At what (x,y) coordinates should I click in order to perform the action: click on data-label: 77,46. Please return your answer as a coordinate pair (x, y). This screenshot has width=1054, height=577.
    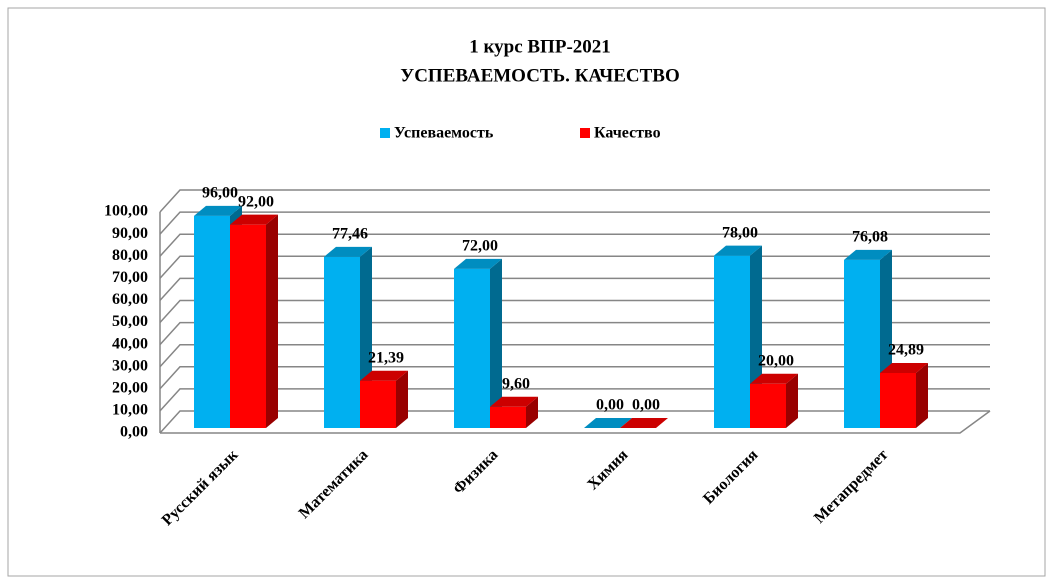
    Looking at the image, I should click on (350, 233).